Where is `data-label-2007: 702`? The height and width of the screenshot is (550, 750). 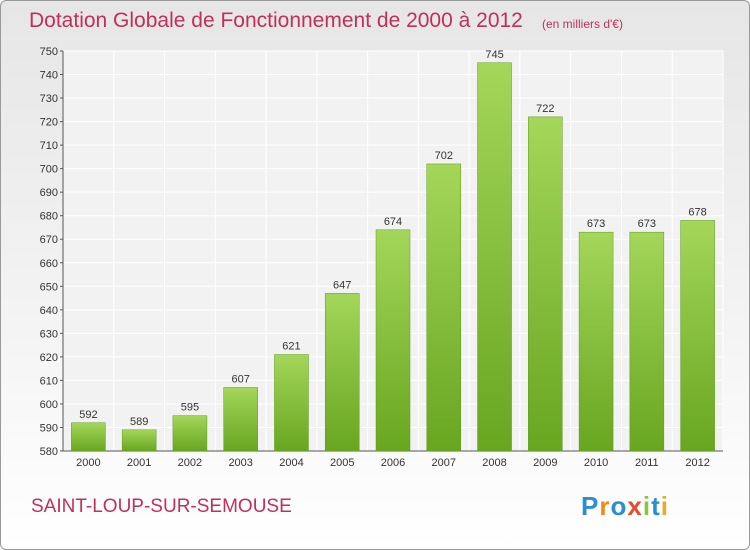 data-label-2007: 702 is located at coordinates (444, 156).